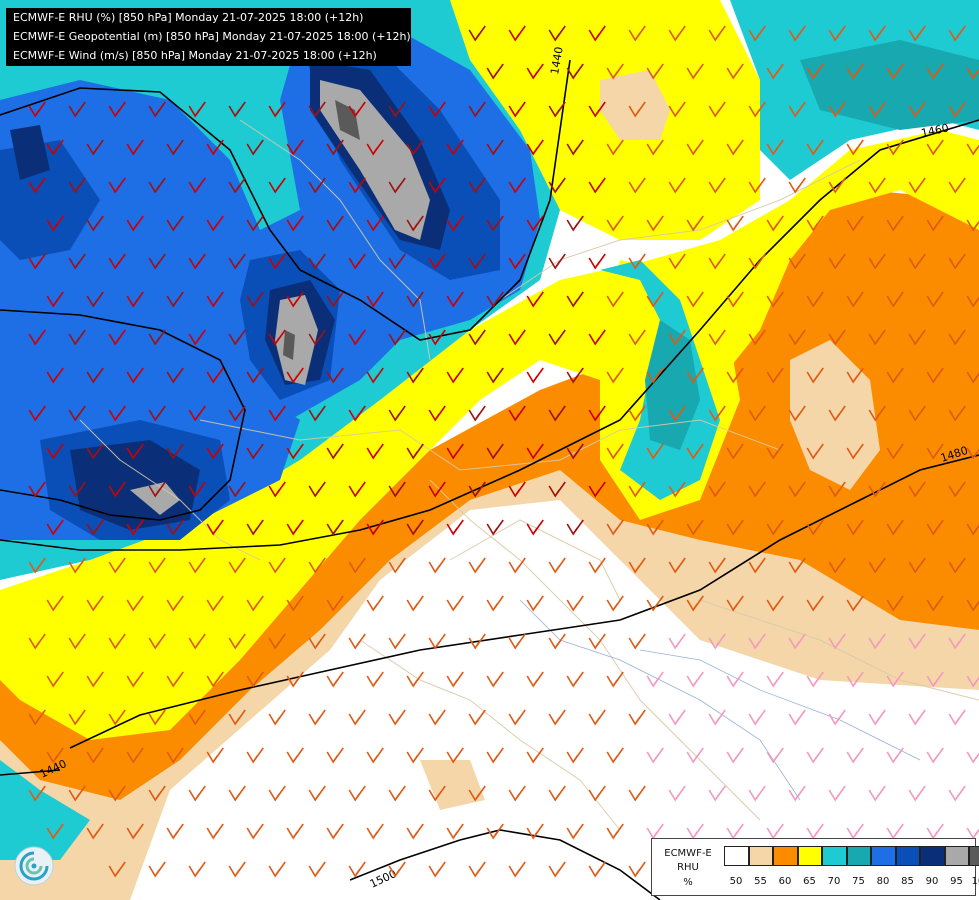 The height and width of the screenshot is (900, 979). I want to click on legend-tick: 55, so click(760, 881).